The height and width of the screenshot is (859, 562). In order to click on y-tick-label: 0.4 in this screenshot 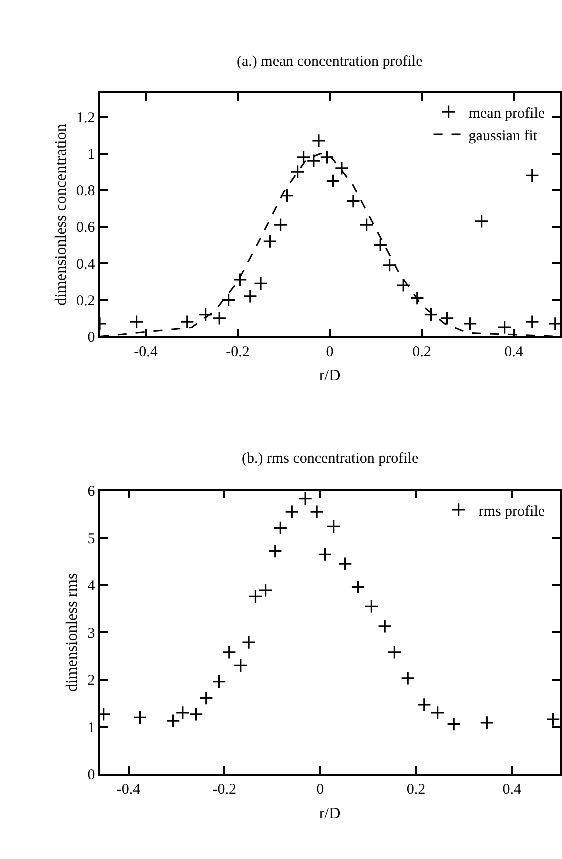, I will do `click(86, 264)`.